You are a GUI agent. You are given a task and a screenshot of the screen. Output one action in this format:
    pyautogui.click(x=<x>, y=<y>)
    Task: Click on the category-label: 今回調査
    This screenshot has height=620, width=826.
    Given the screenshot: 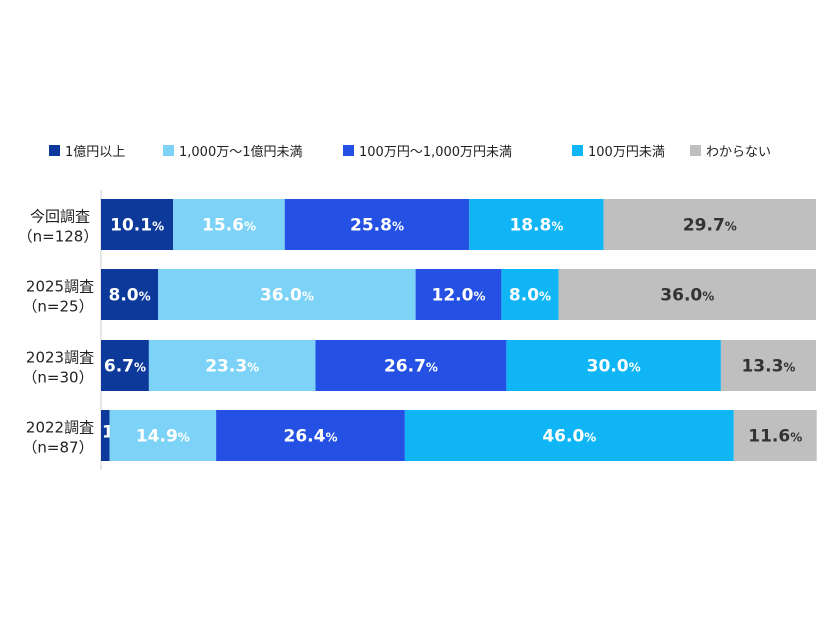 What is the action you would take?
    pyautogui.click(x=60, y=217)
    